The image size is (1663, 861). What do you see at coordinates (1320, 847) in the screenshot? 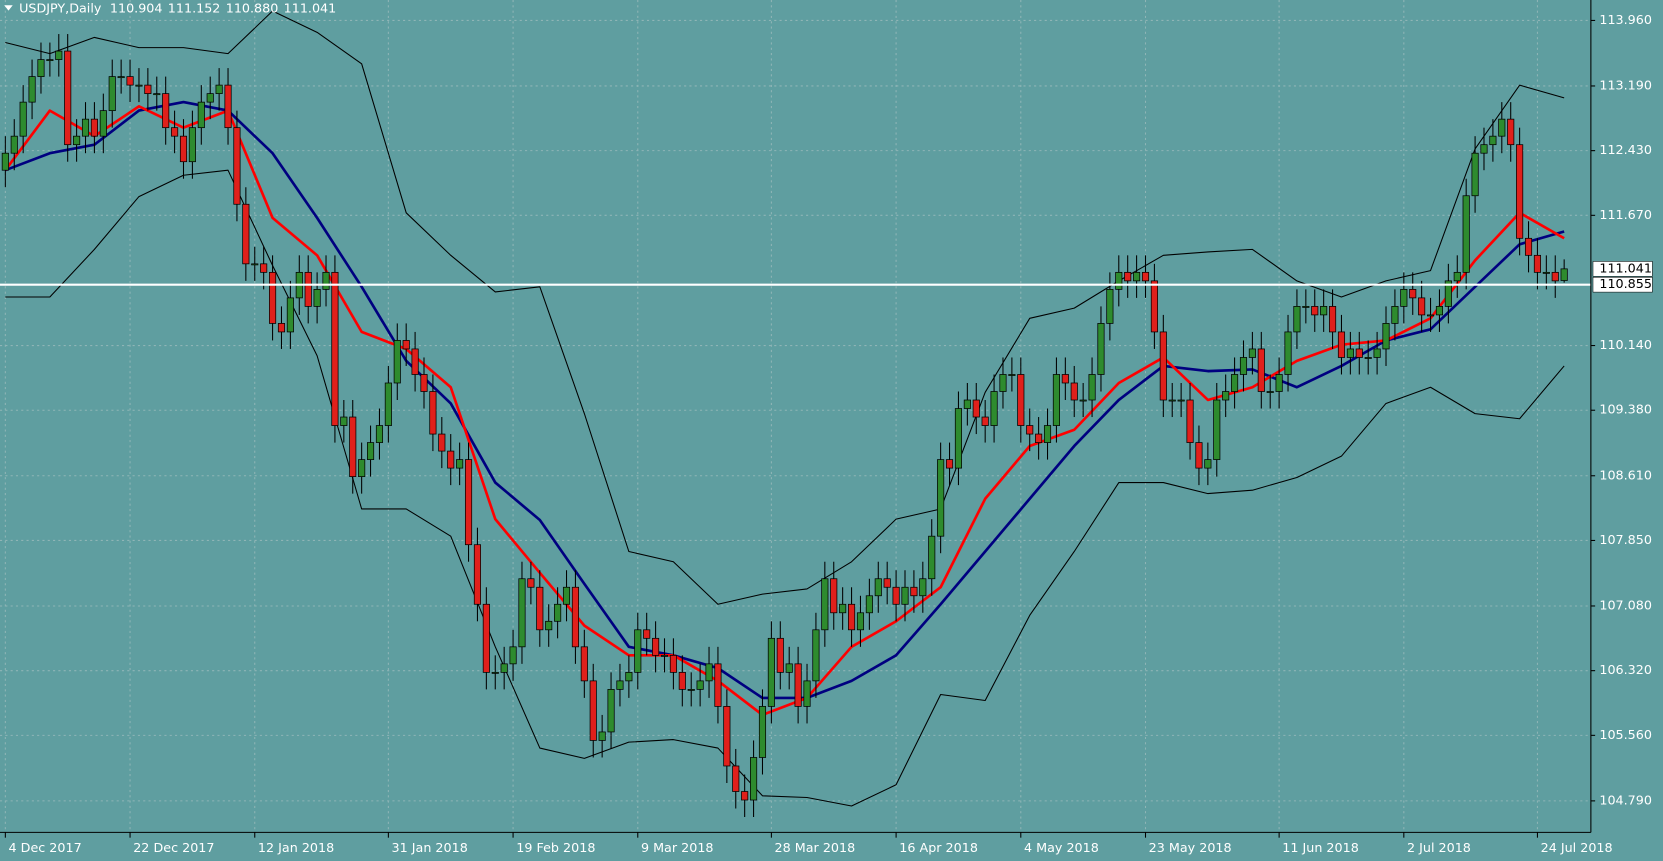
I see `x-tick-label: 11 Jun 2018` at bounding box center [1320, 847].